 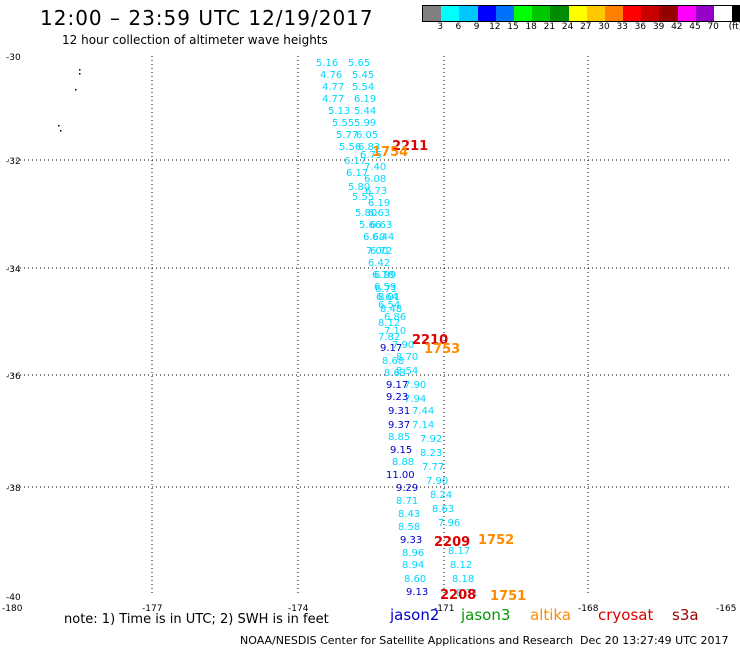 What do you see at coordinates (622, 27) in the screenshot?
I see `legend-label: 33` at bounding box center [622, 27].